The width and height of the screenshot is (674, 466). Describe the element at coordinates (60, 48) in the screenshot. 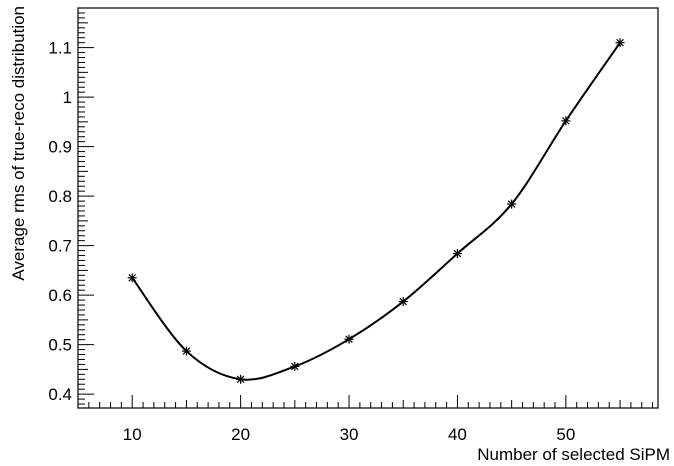

I see `y-tick-label: 1.1` at that location.